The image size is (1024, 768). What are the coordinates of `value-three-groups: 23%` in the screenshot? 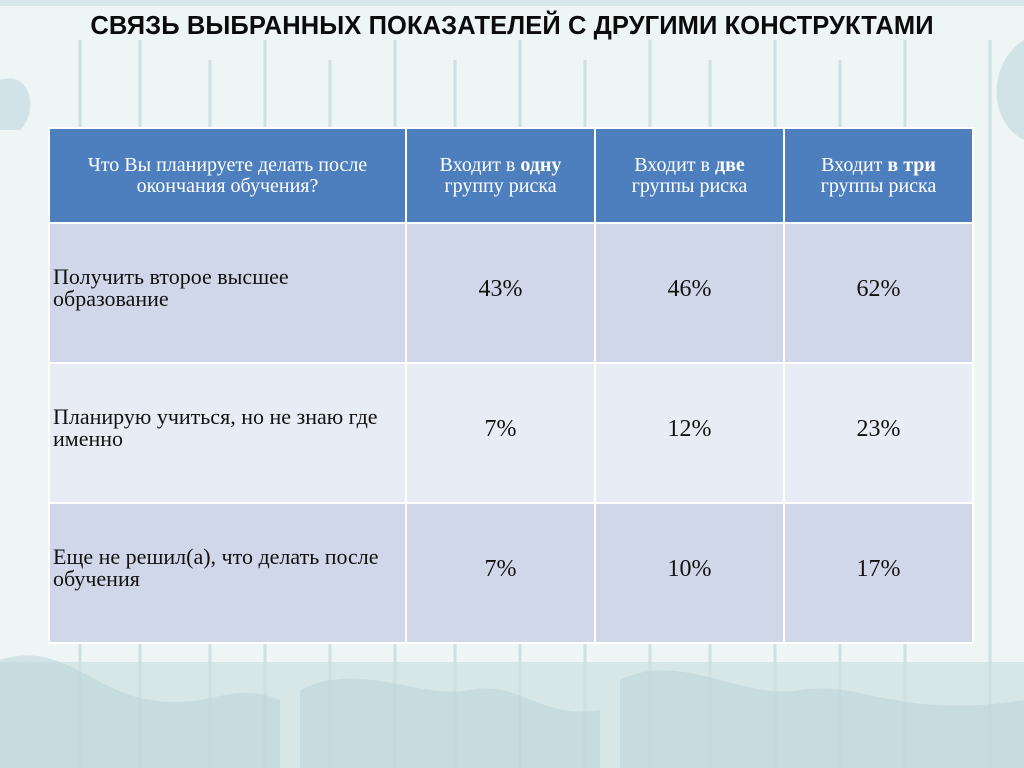 It's located at (878, 429).